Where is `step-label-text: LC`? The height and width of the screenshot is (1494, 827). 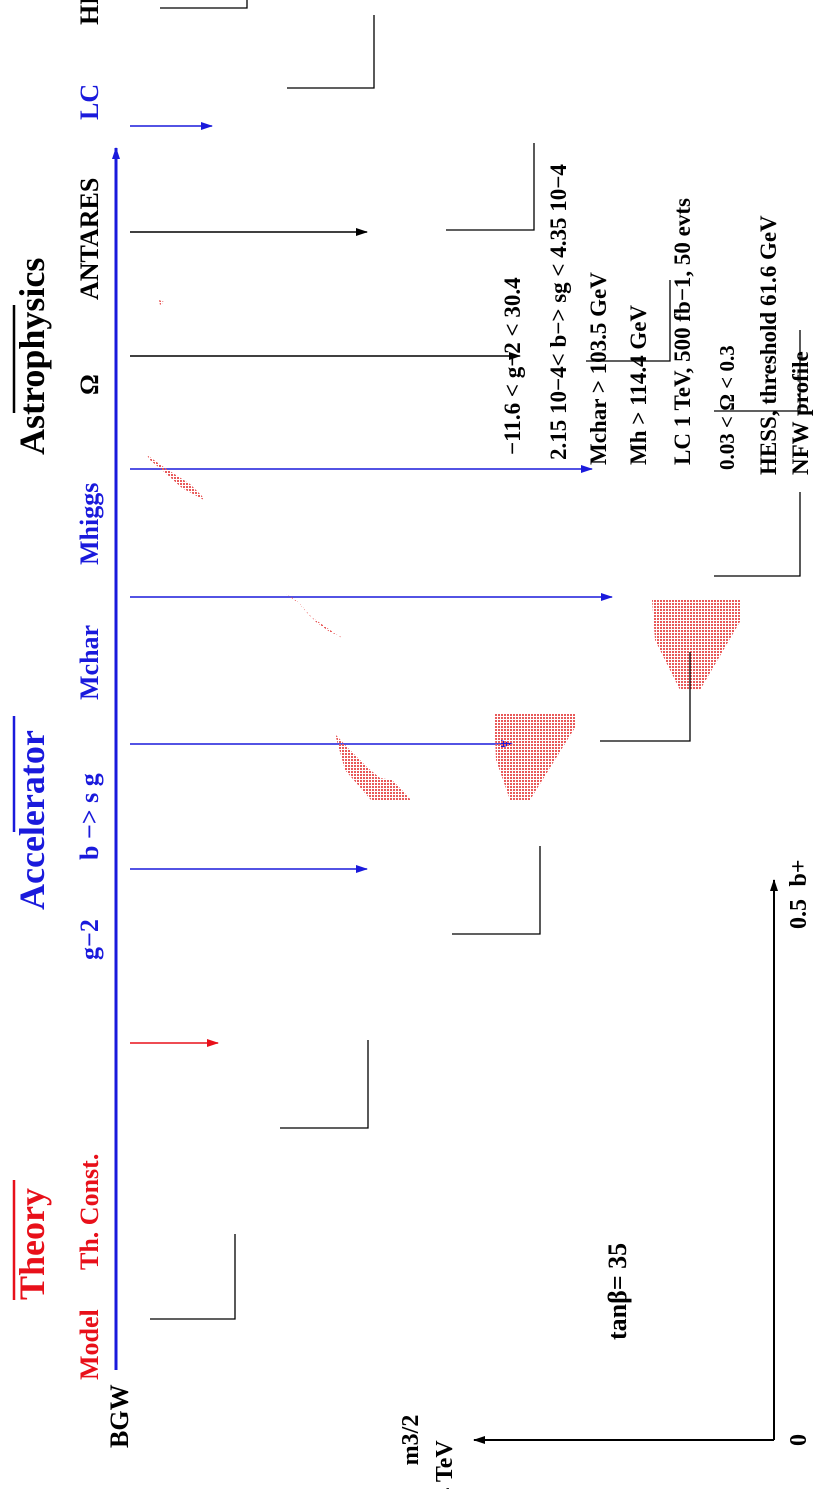
step-label-text: LC is located at coordinates (89, 102).